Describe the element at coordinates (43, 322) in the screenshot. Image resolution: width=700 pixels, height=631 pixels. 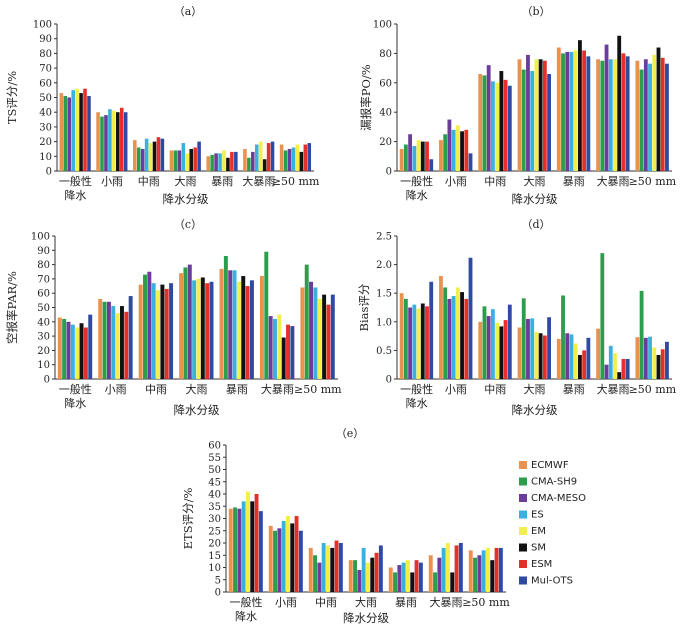
I see `y-tick-label: 40` at that location.